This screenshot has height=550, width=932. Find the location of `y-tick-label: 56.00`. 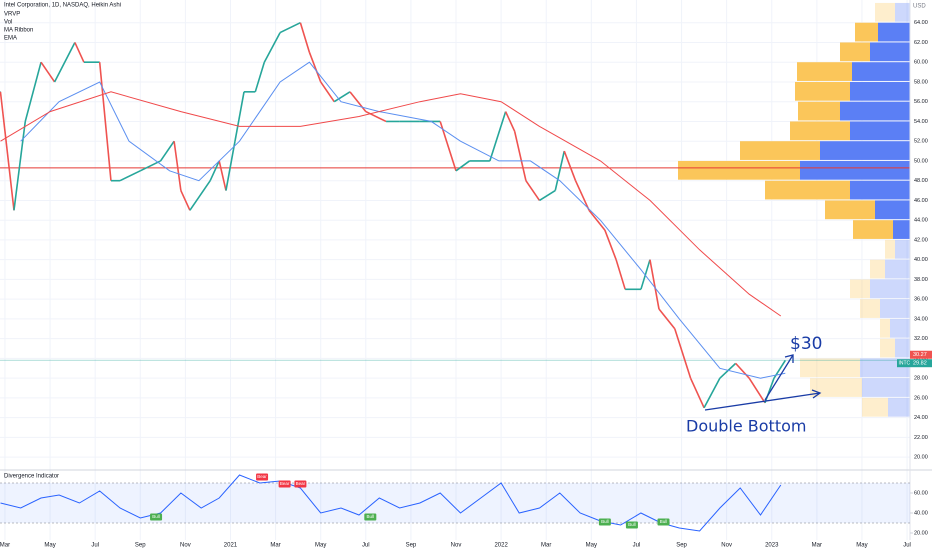

y-tick-label: 56.00 is located at coordinates (921, 102).